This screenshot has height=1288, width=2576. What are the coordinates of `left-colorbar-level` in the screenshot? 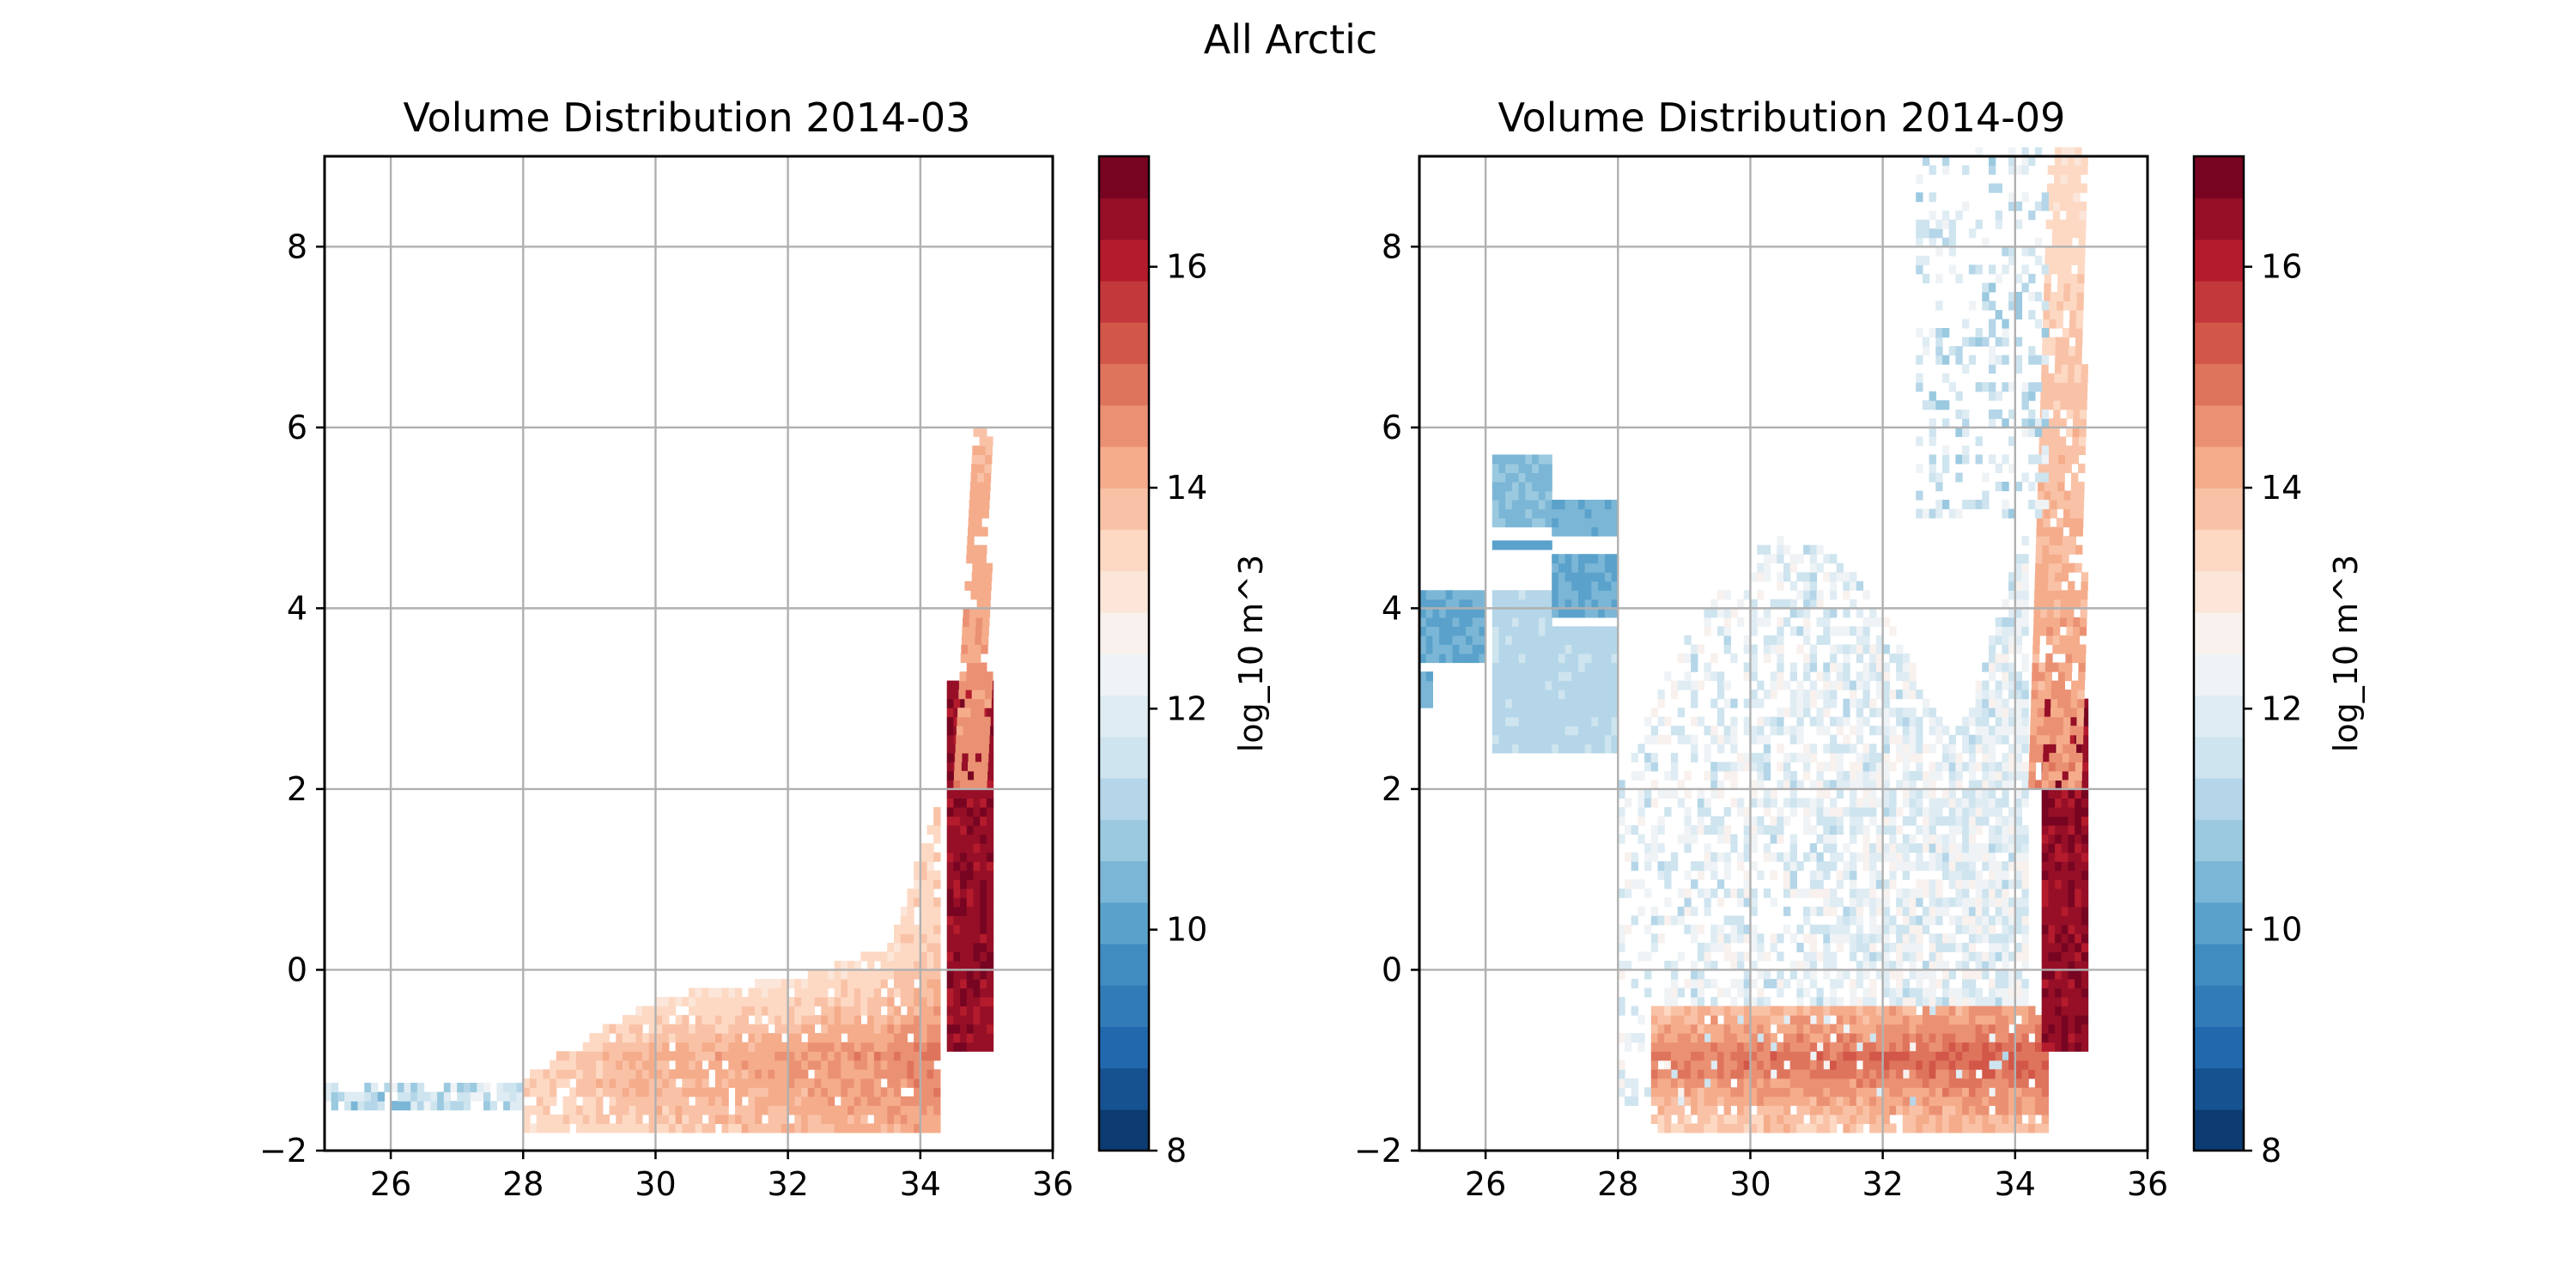 It's located at (1124, 674).